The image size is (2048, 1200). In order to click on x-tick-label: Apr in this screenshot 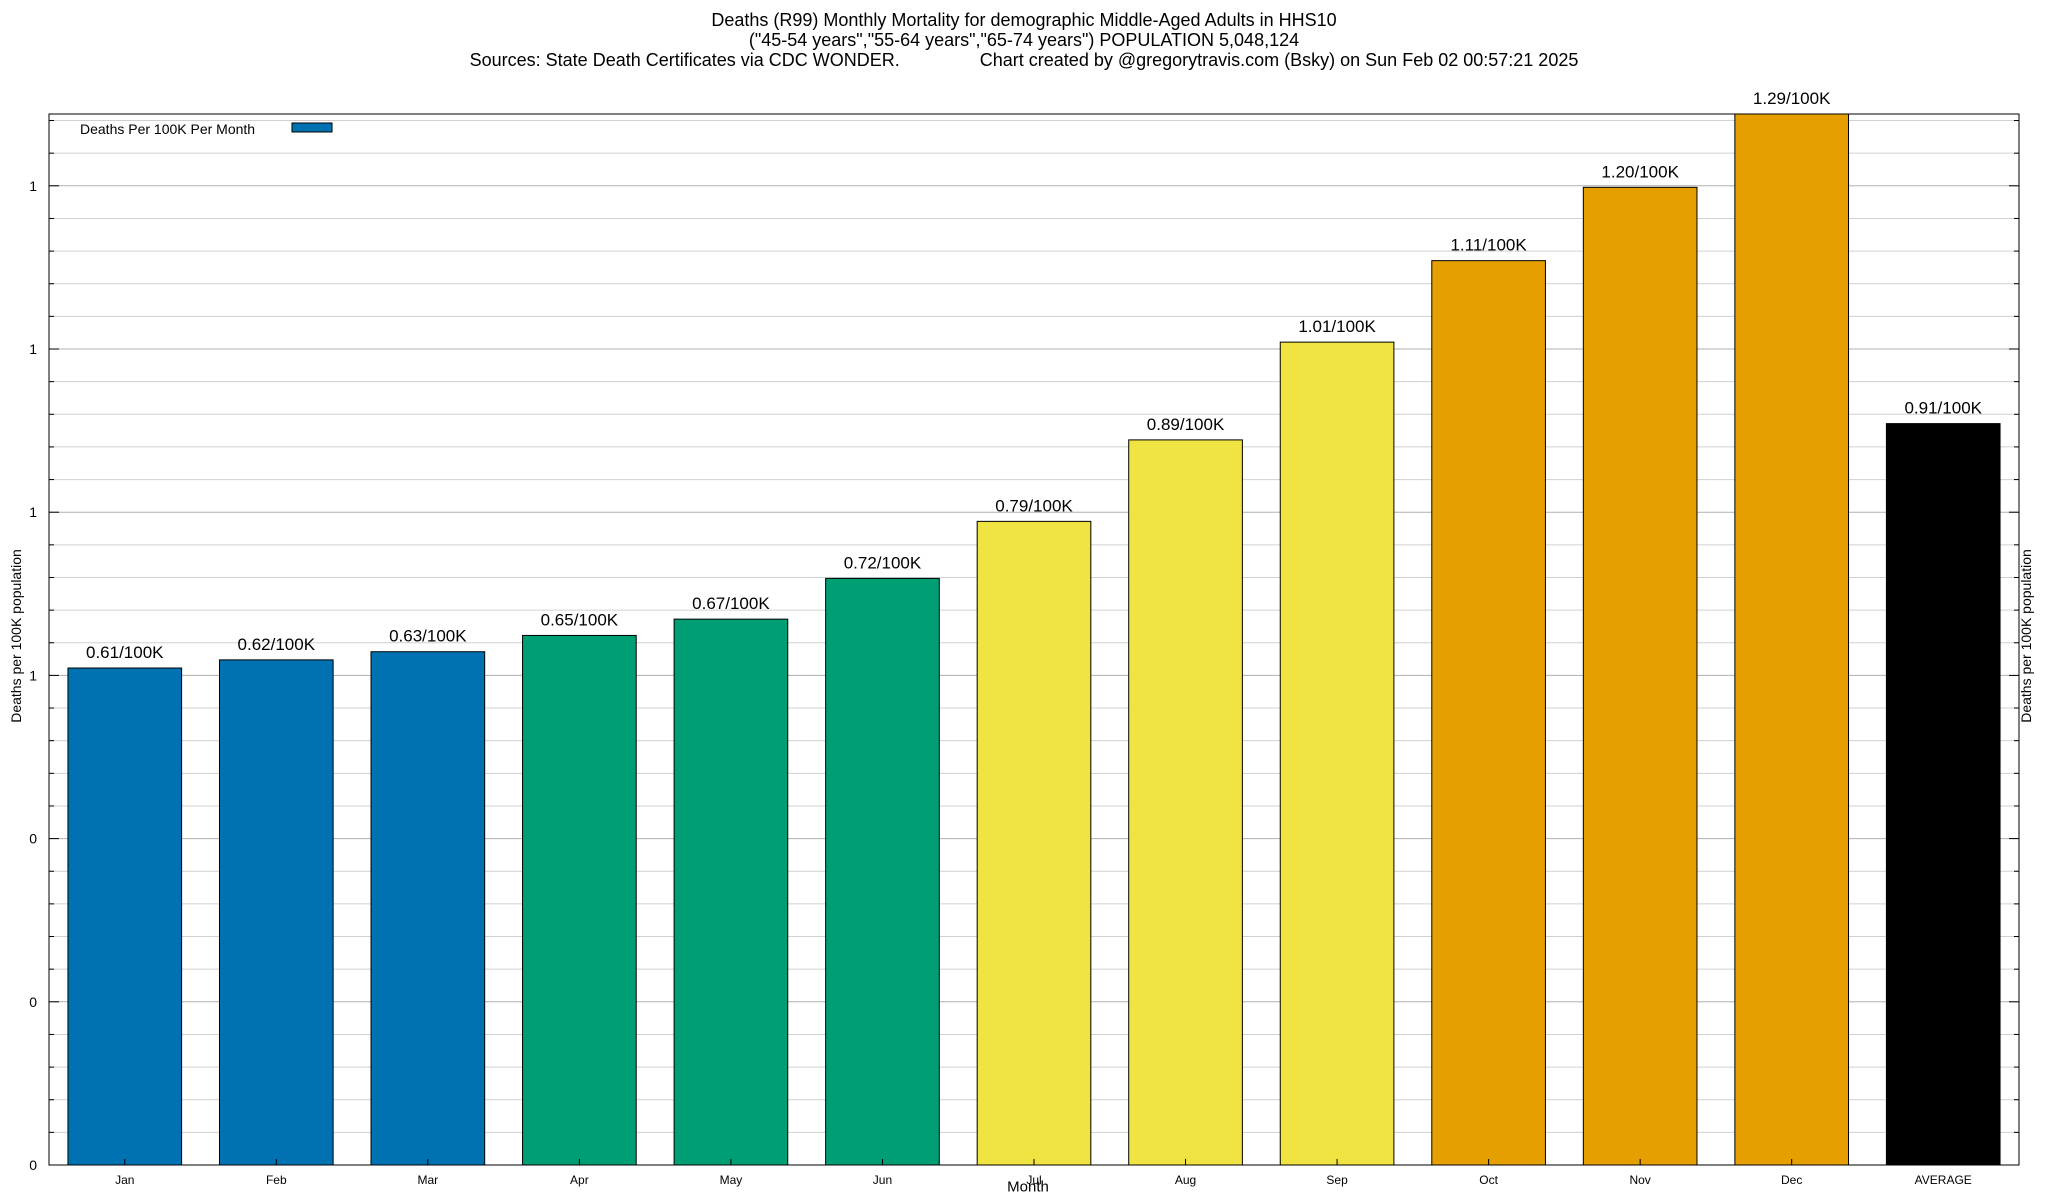, I will do `click(579, 1180)`.